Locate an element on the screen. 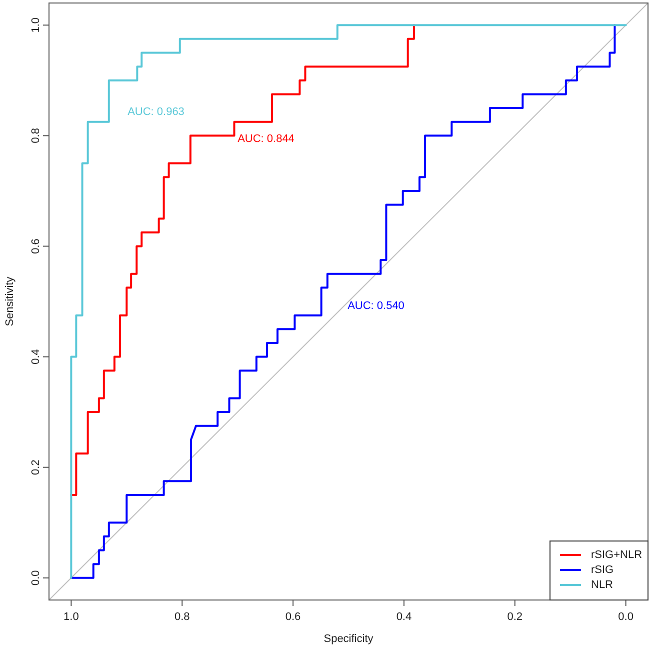  legend-label: rSIG is located at coordinates (602, 570).